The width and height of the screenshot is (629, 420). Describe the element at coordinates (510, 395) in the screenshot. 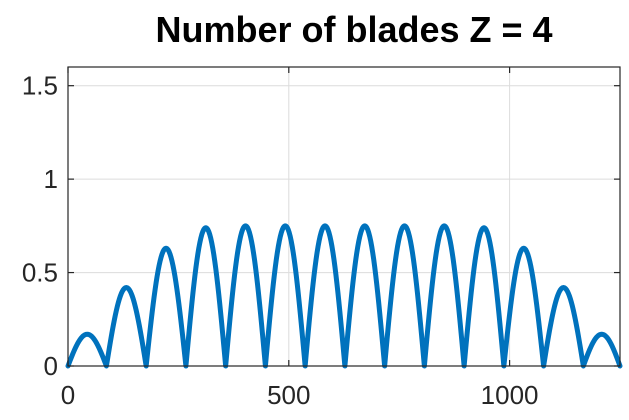

I see `x-tick-label-2: 1000` at that location.